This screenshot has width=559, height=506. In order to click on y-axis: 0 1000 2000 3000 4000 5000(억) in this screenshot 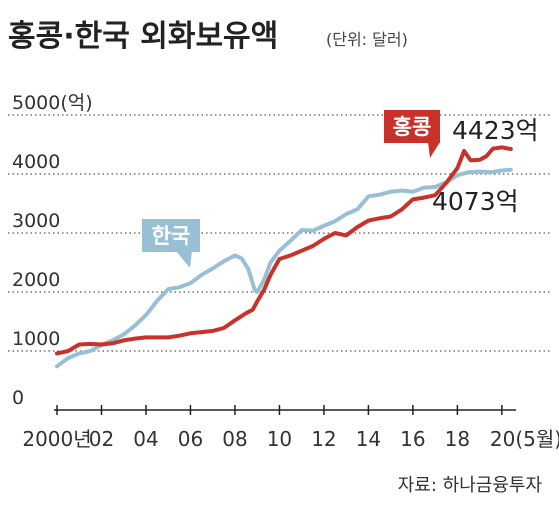, I will do `click(52, 250)`.